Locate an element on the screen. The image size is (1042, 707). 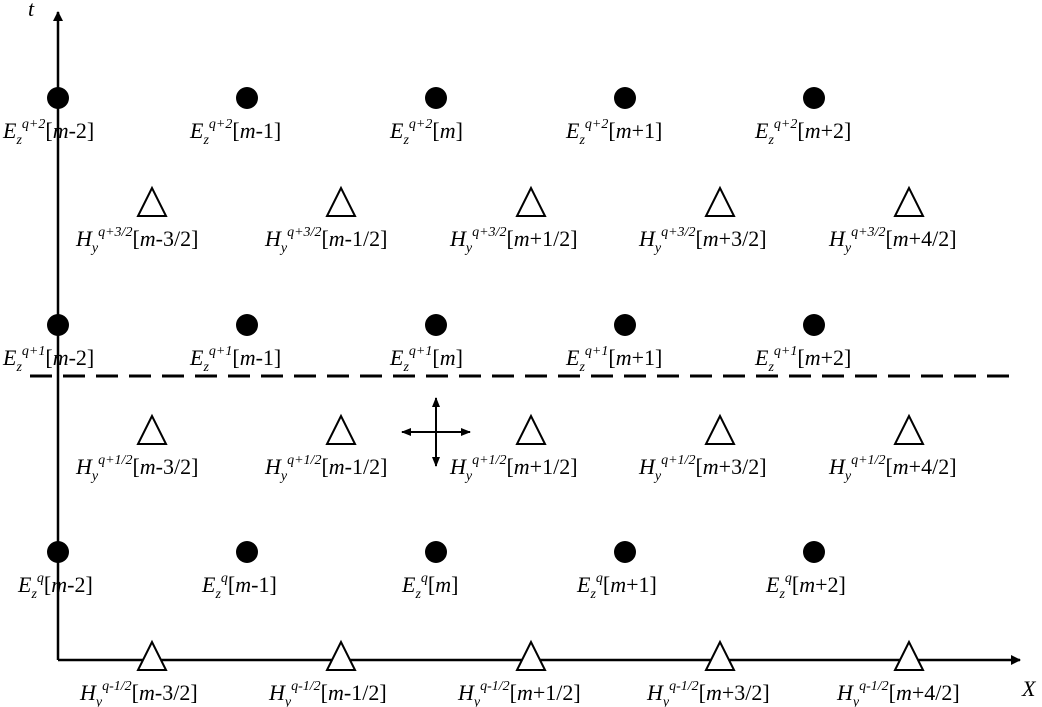
h-field-label: Hyq+1/2[m-1/2] is located at coordinates (325, 468).